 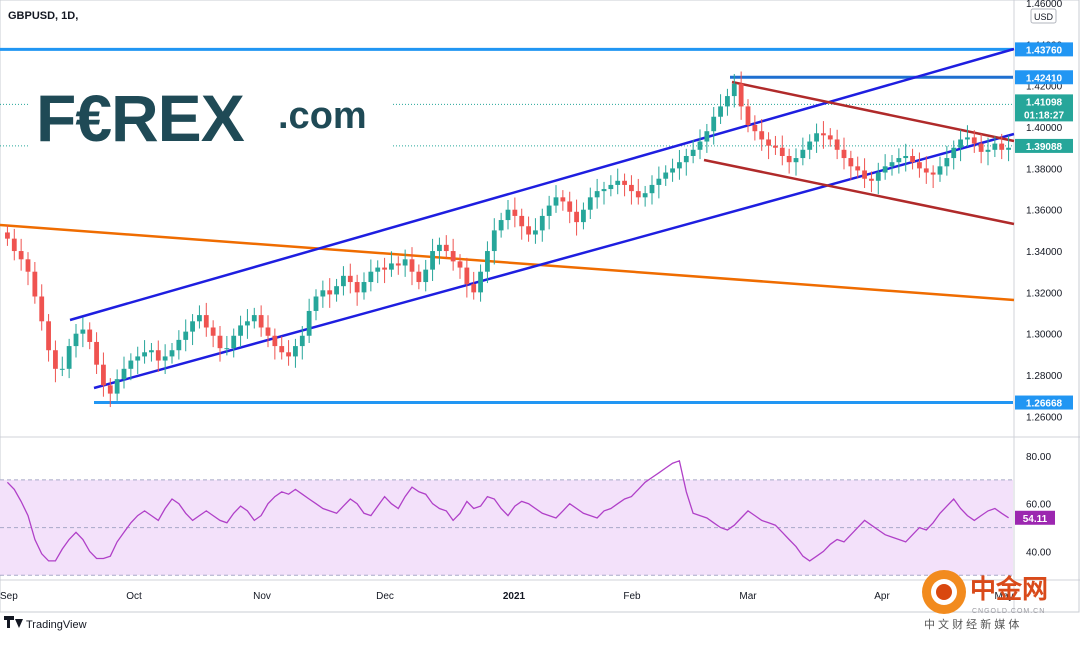 What do you see at coordinates (1038, 457) in the screenshot?
I see `rsi-tick-label: 80.00` at bounding box center [1038, 457].